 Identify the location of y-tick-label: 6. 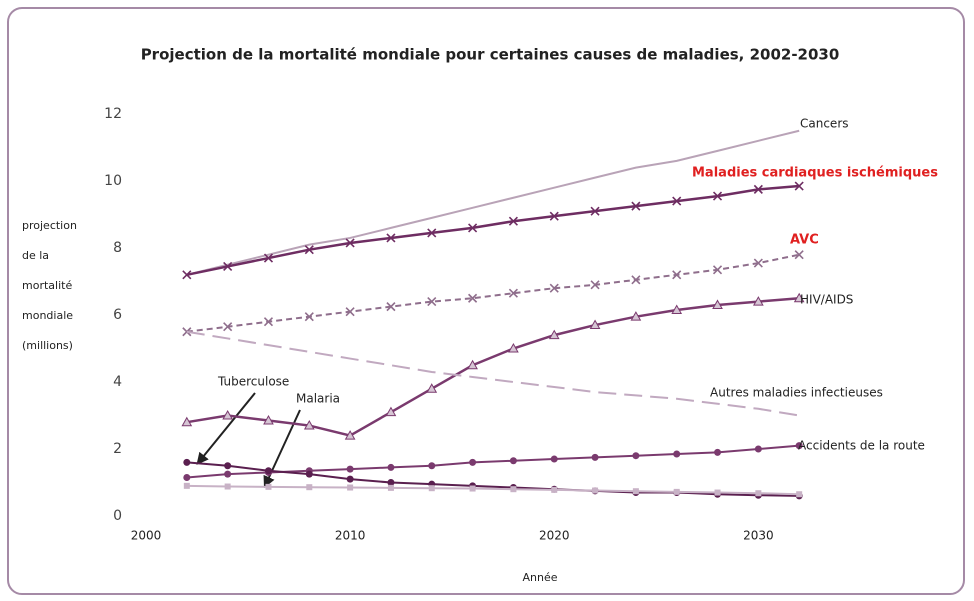
(117, 315).